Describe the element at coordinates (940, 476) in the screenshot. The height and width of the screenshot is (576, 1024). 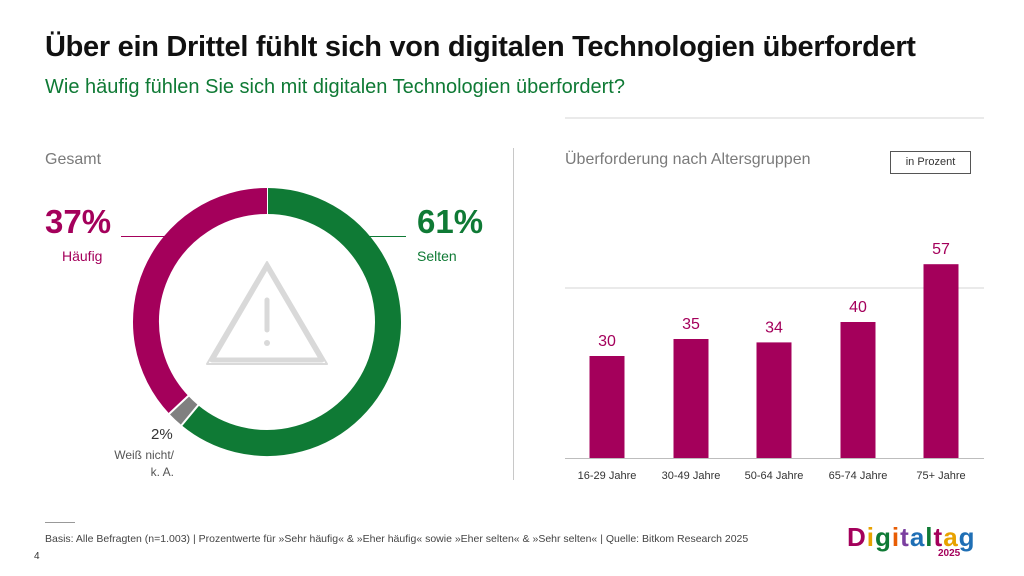
I see `bar-tick-label: 75+ Jahre` at that location.